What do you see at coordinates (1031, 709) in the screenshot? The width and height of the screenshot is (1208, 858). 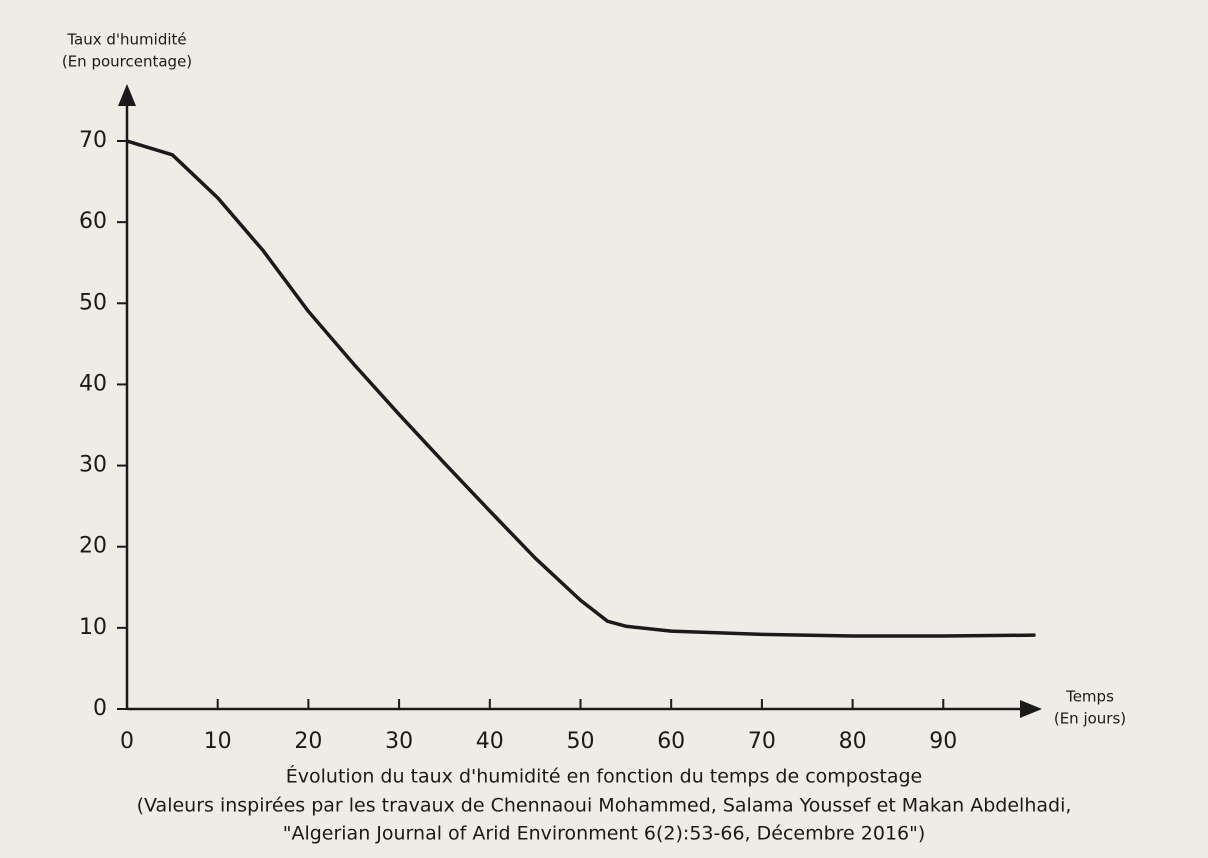 I see `x-axis-arrow` at bounding box center [1031, 709].